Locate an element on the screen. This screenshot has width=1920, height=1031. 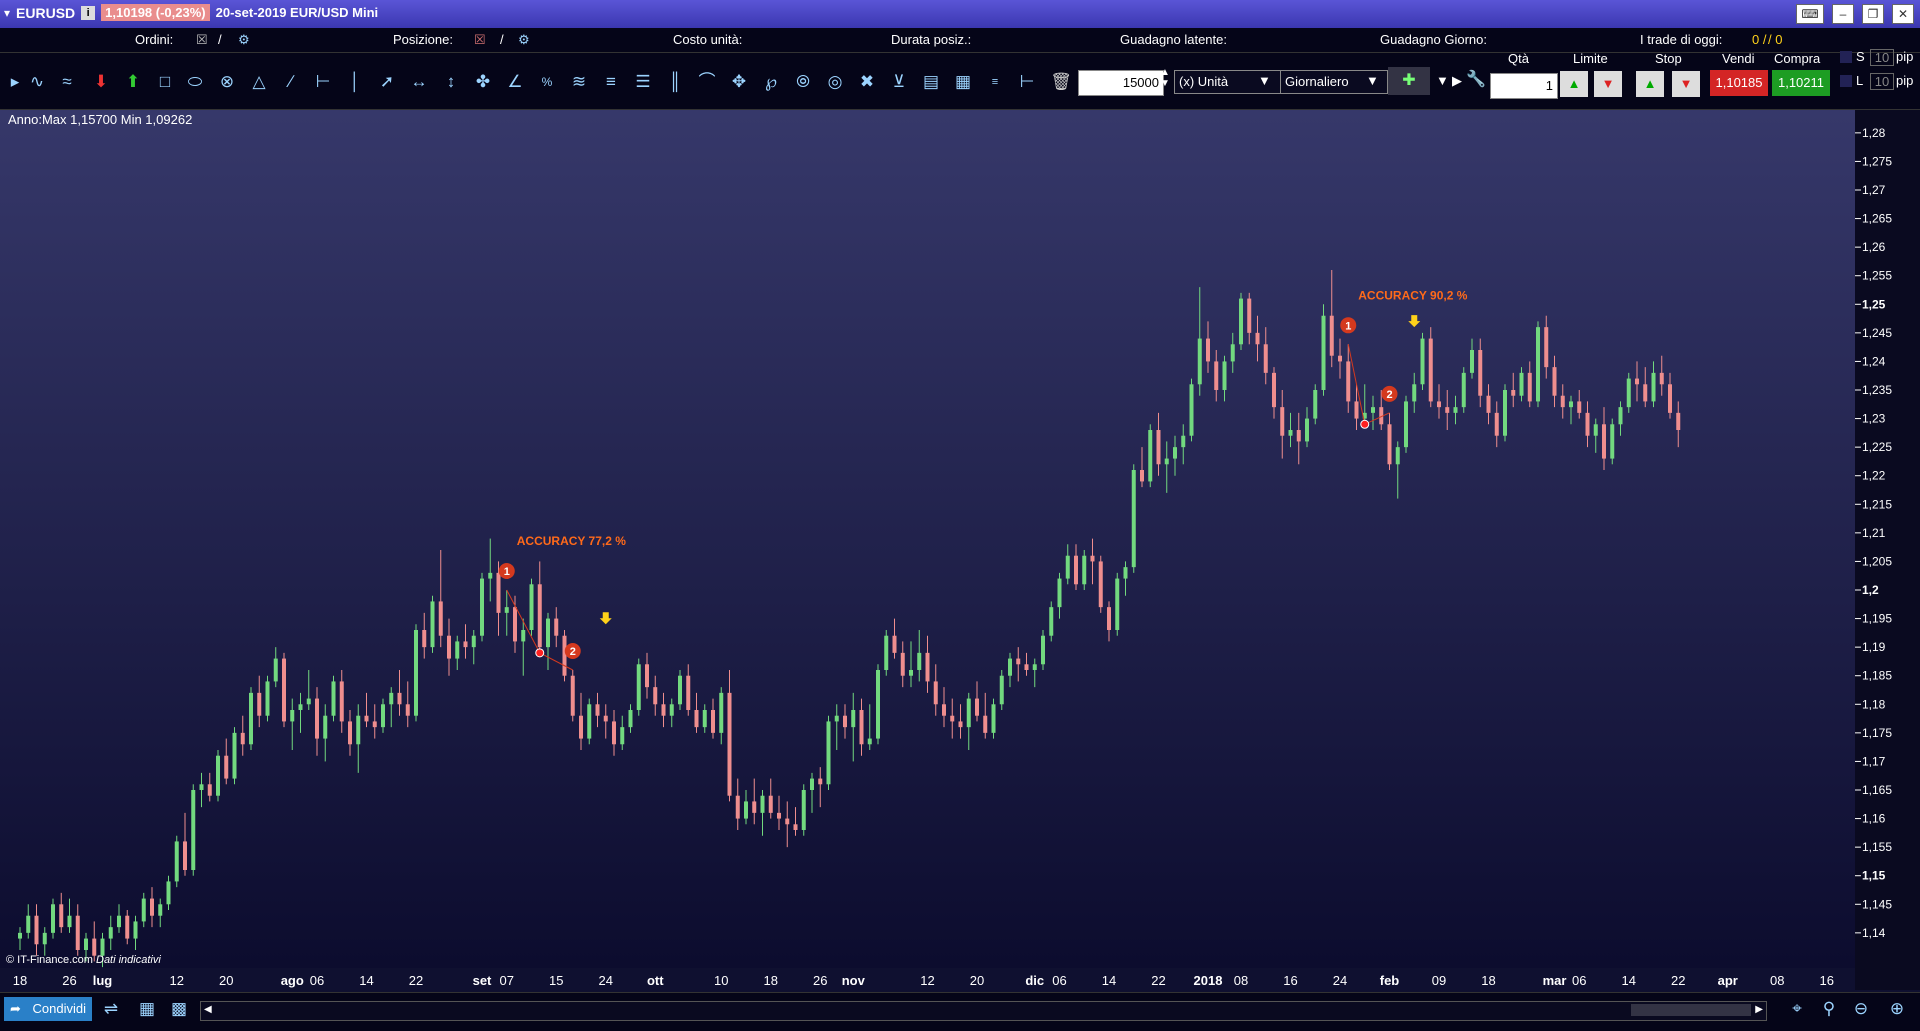
ellipse-cycle-icon: ⦾ is located at coordinates (803, 81).